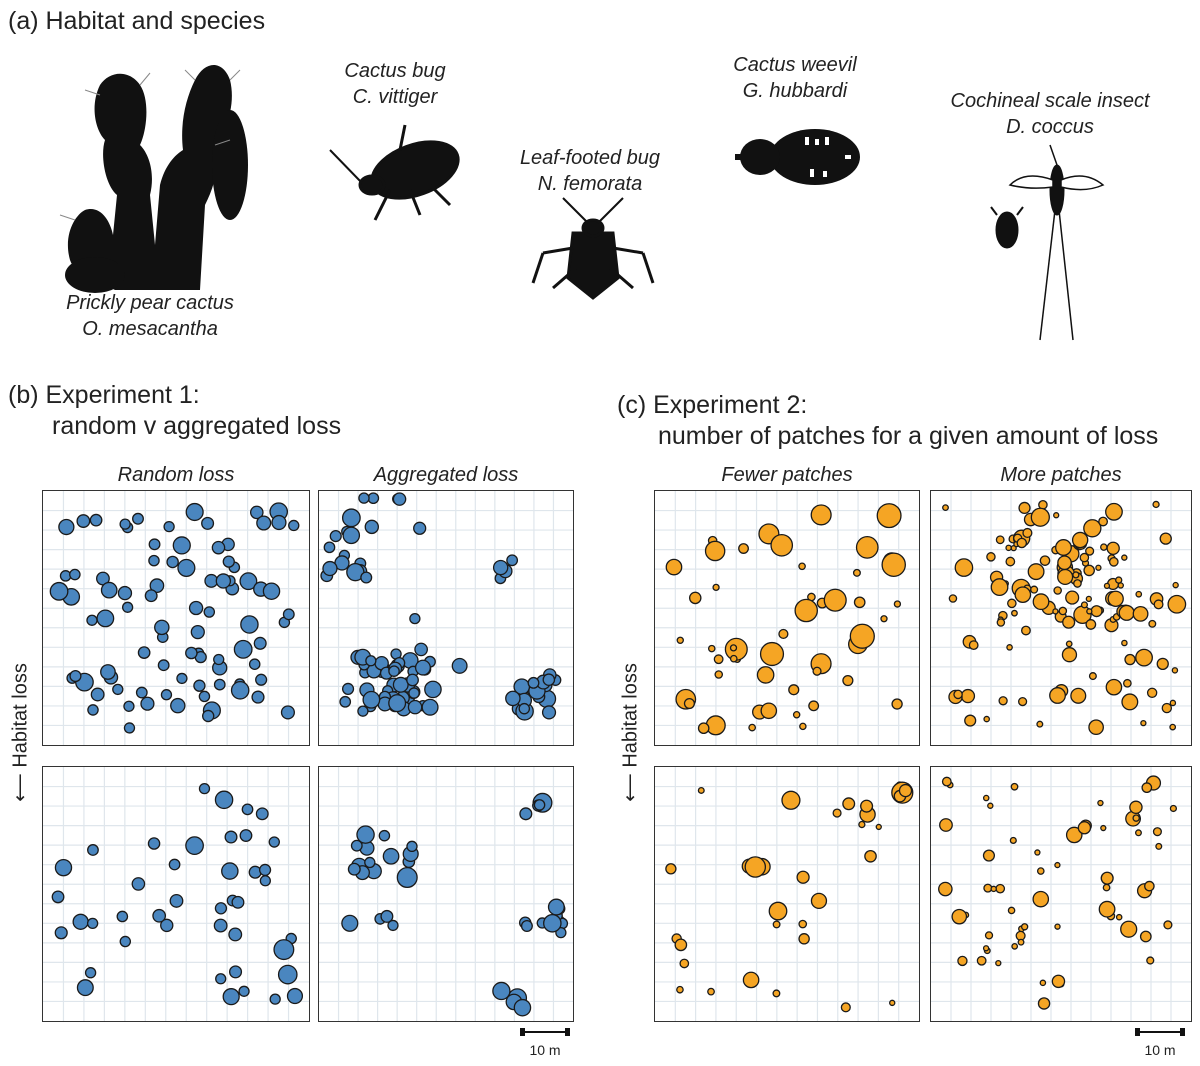 This screenshot has height=1066, width=1200. I want to click on species-latin-name: C. vittiger, so click(395, 97).